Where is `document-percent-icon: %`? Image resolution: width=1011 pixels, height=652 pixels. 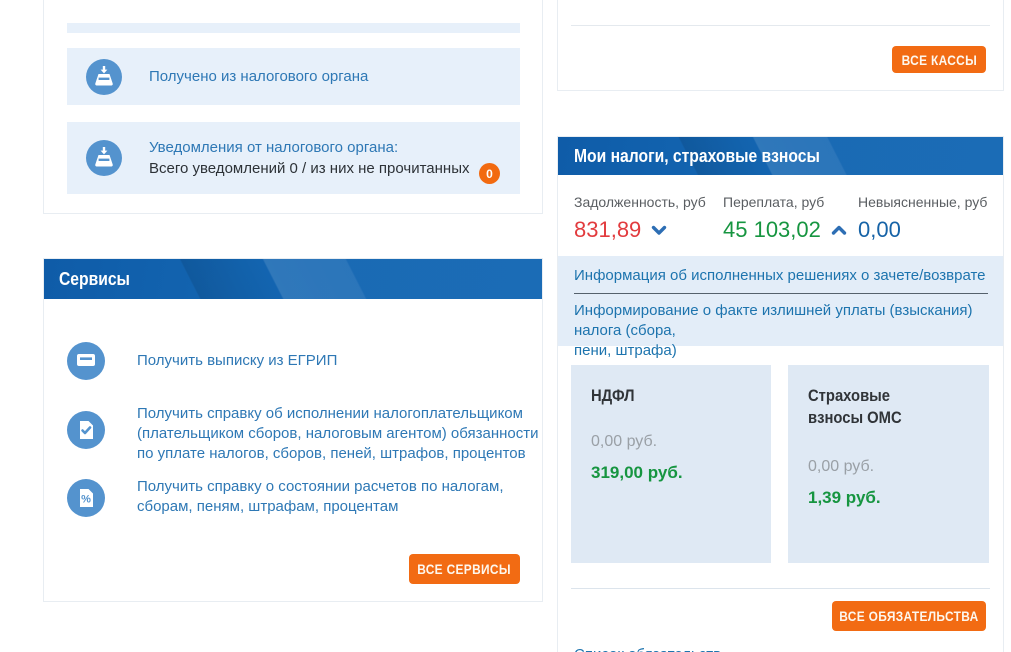 document-percent-icon: % is located at coordinates (86, 498).